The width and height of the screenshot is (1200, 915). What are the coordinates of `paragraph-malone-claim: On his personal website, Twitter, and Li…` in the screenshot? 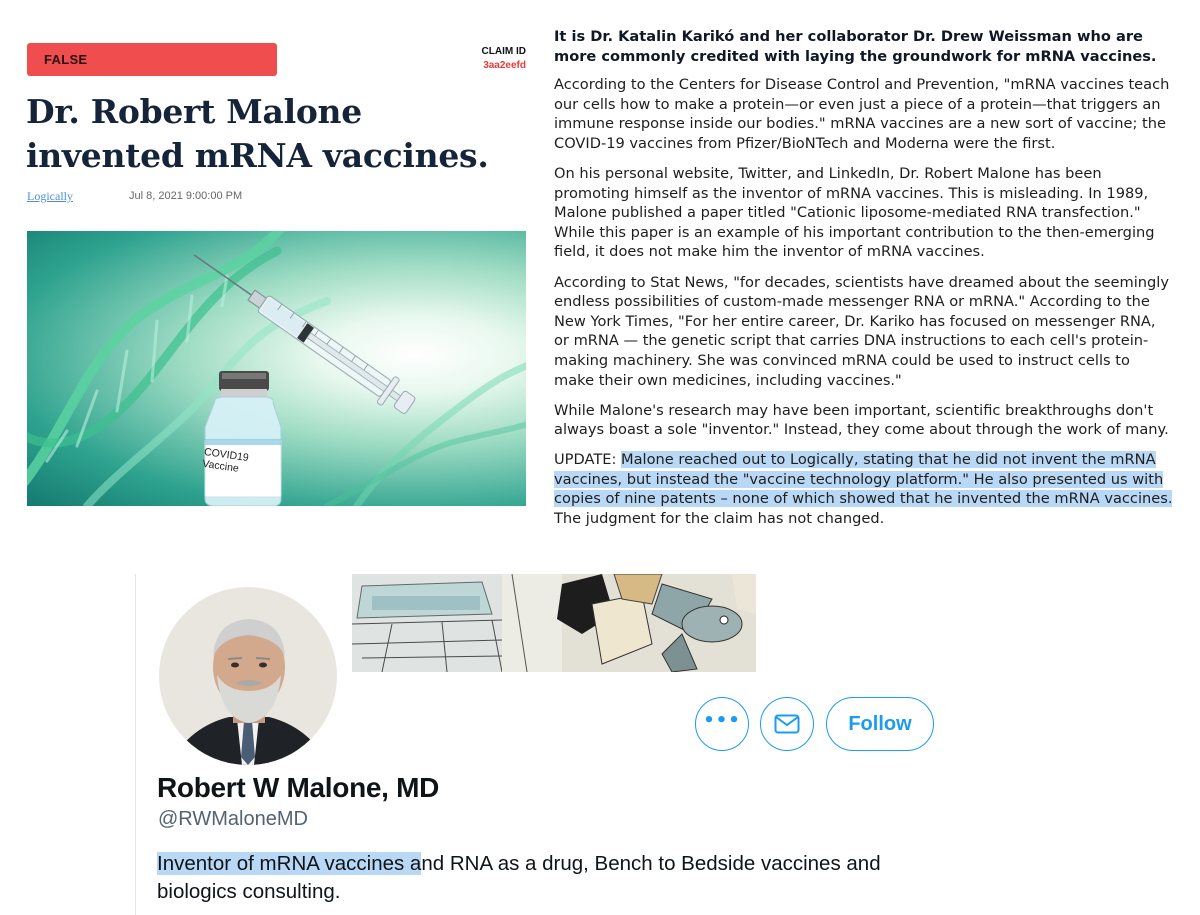 It's located at (854, 213).